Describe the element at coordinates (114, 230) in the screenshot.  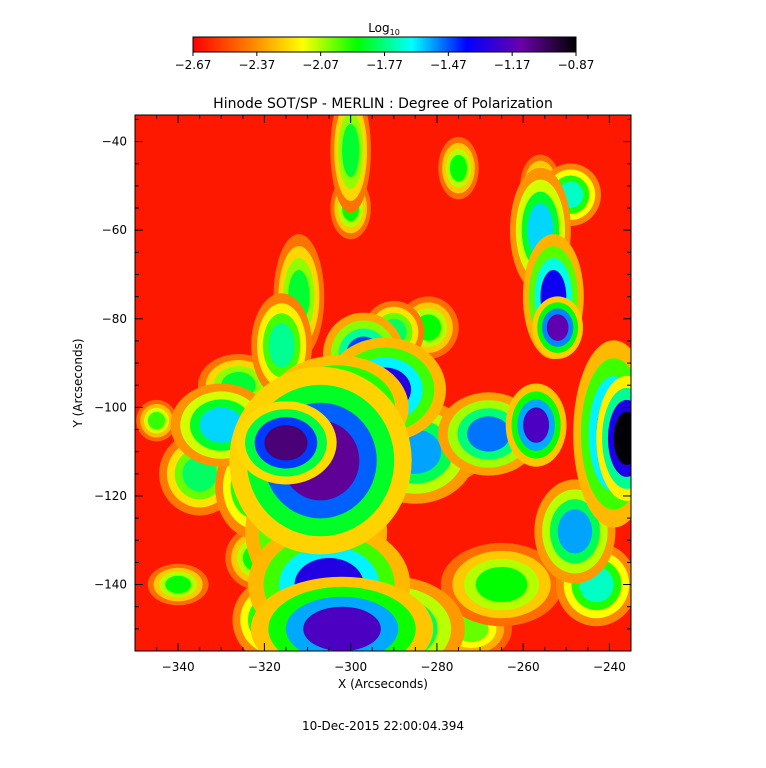
I see `y-tick-label: −60` at that location.